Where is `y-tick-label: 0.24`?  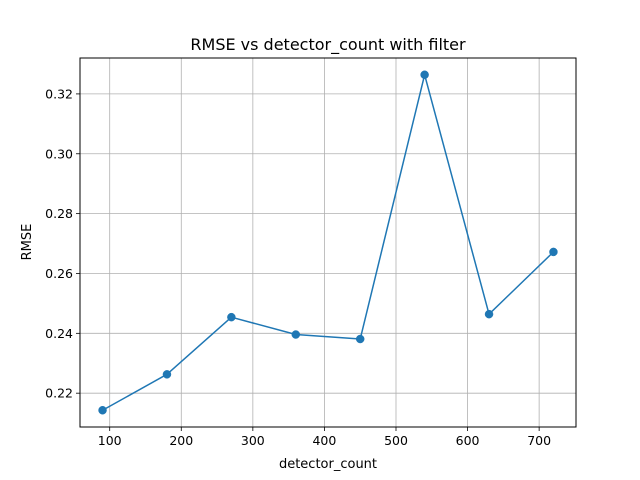 y-tick-label: 0.24 is located at coordinates (59, 333).